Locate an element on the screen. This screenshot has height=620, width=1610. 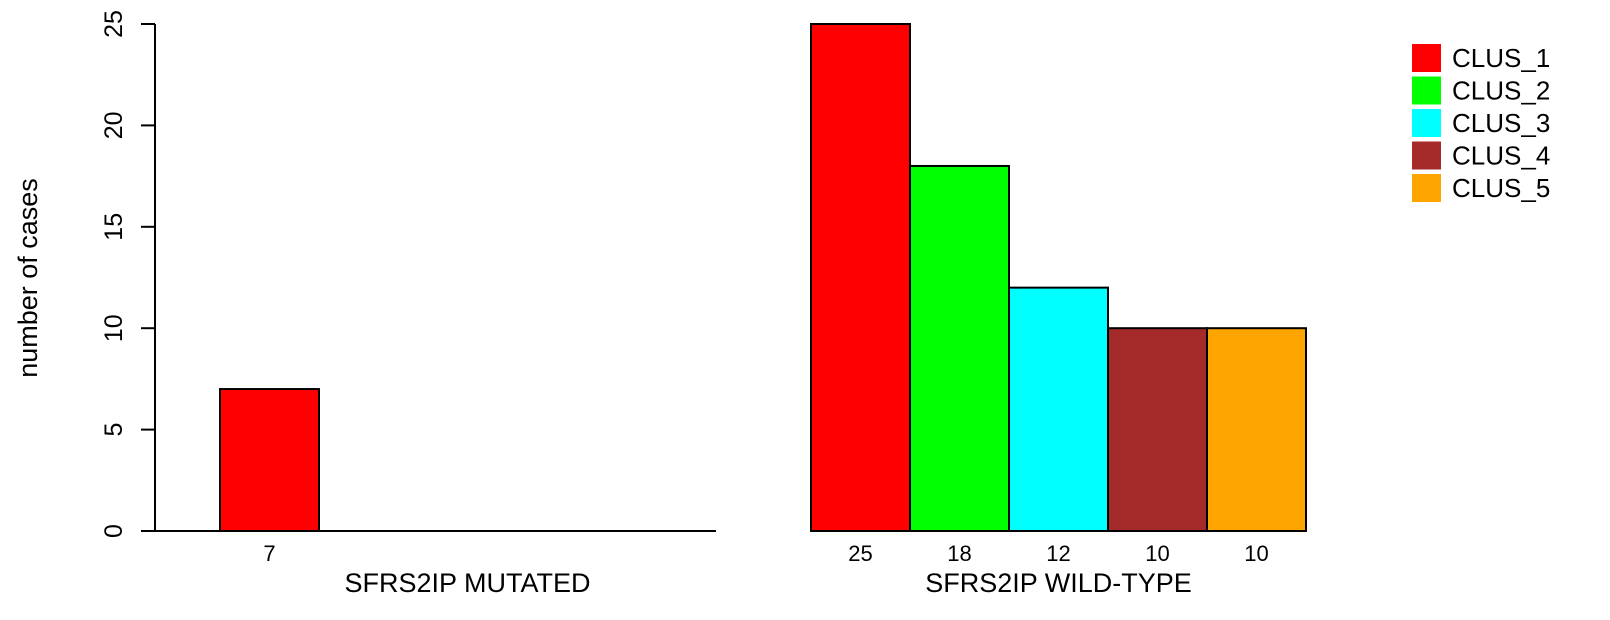
y-tick-label: 10 is located at coordinates (114, 328).